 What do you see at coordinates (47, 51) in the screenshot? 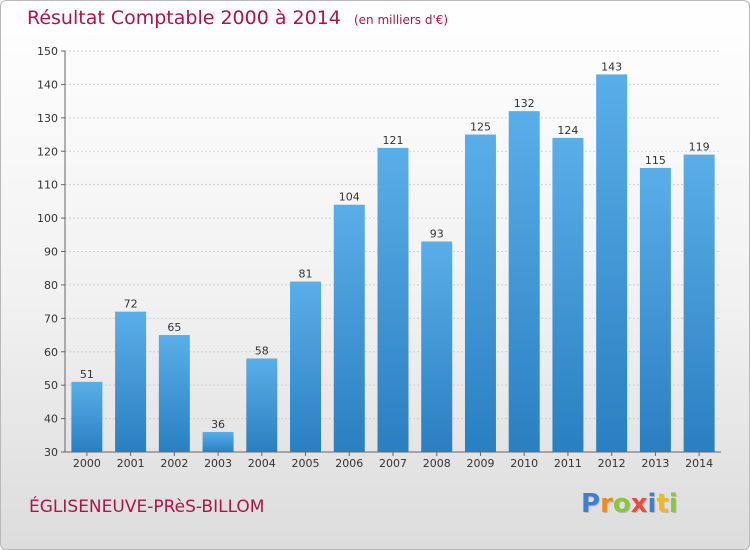
I see `y-tick-label: 150` at bounding box center [47, 51].